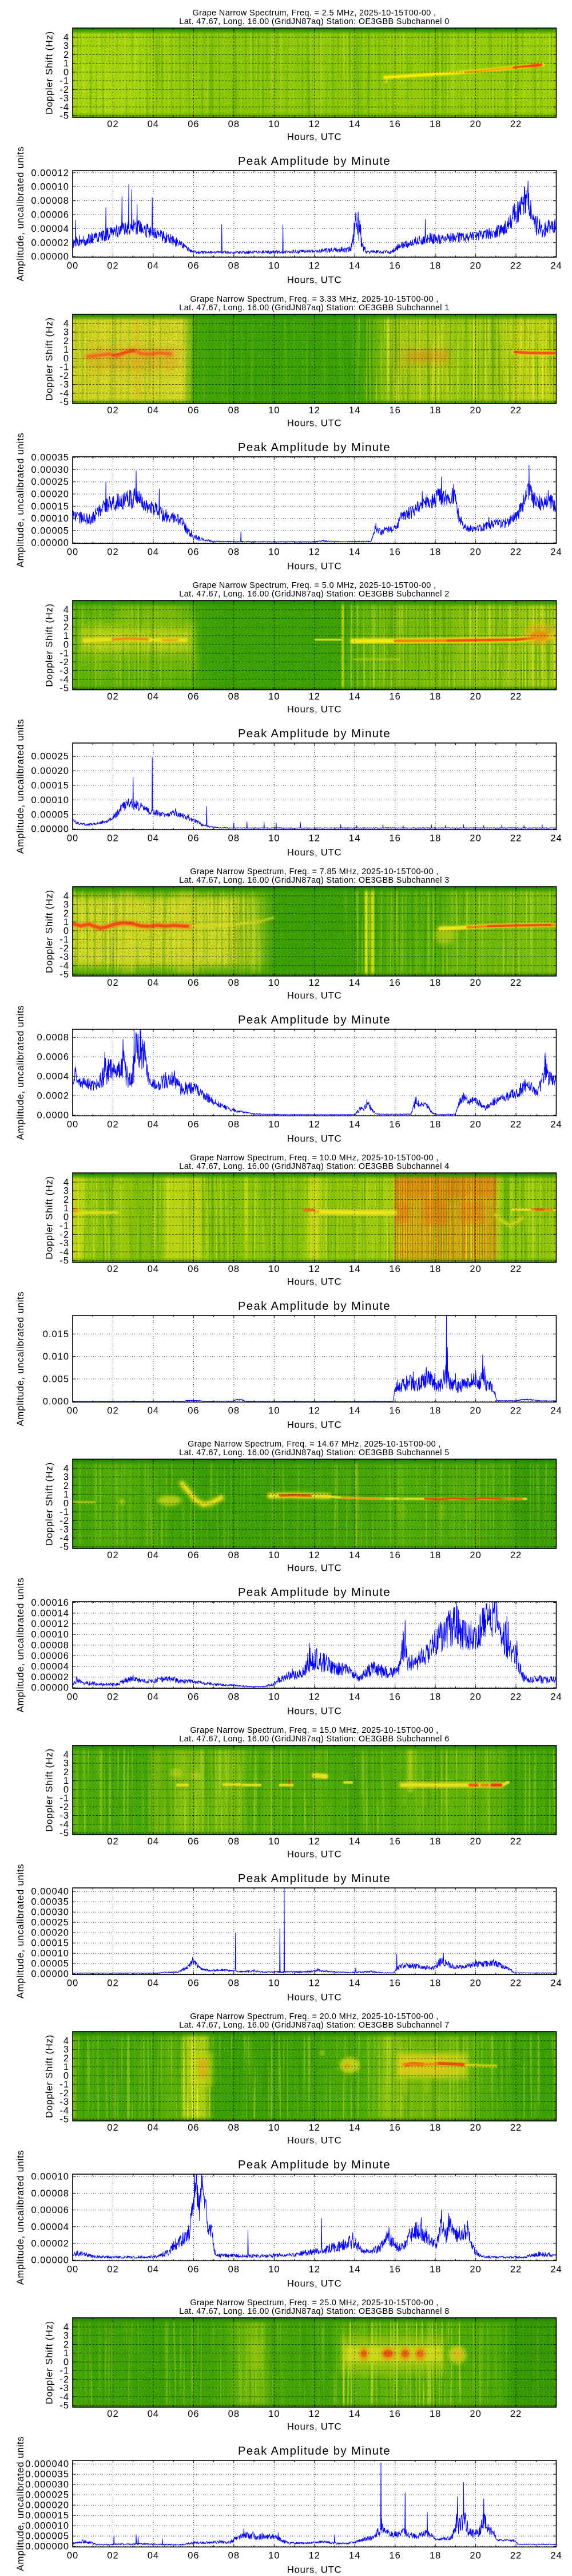 The height and width of the screenshot is (2576, 572). What do you see at coordinates (47, 2516) in the screenshot?
I see `svg-text: 0.000015` at bounding box center [47, 2516].